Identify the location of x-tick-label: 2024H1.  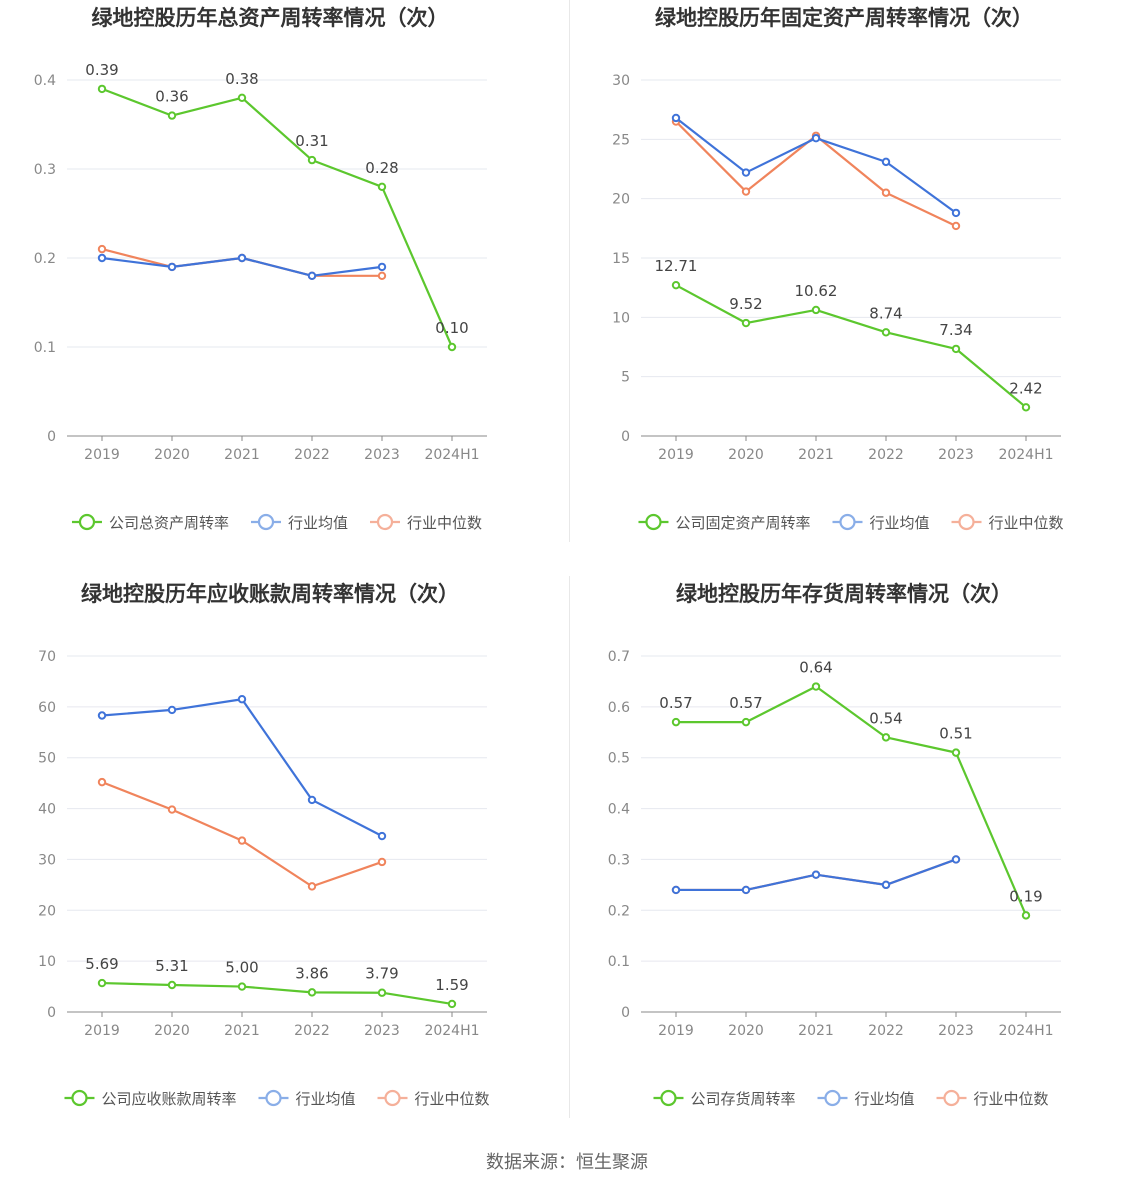
(451, 455).